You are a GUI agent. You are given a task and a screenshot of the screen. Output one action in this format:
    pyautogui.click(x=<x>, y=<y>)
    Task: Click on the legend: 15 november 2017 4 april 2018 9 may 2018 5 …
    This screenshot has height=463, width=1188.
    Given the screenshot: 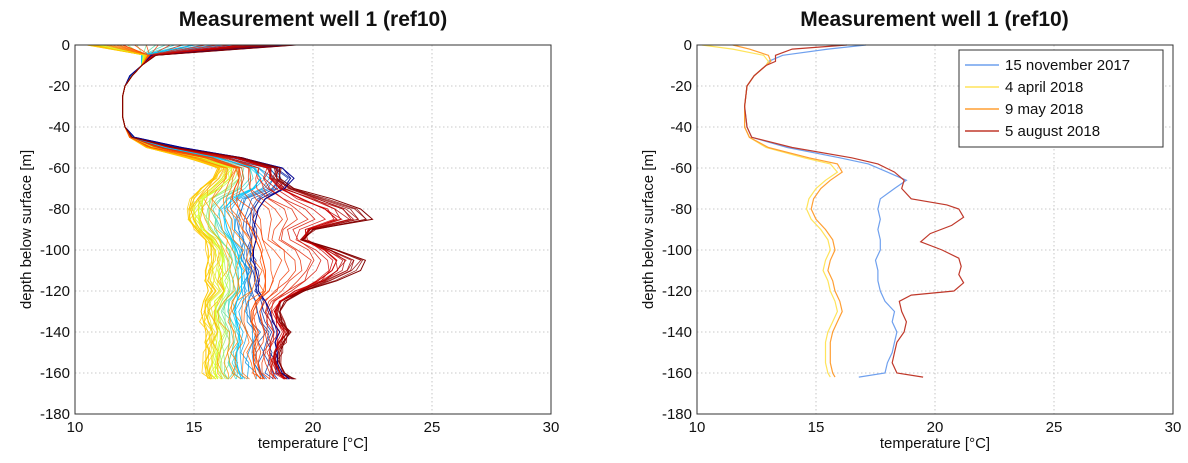 What is the action you would take?
    pyautogui.click(x=1061, y=98)
    